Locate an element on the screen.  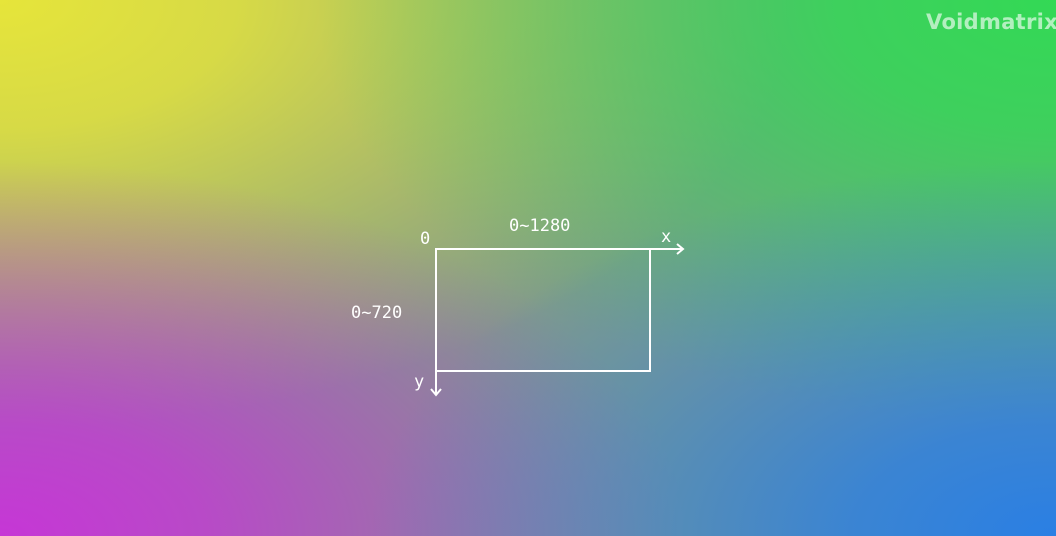
y-axis-label: y is located at coordinates (419, 382).